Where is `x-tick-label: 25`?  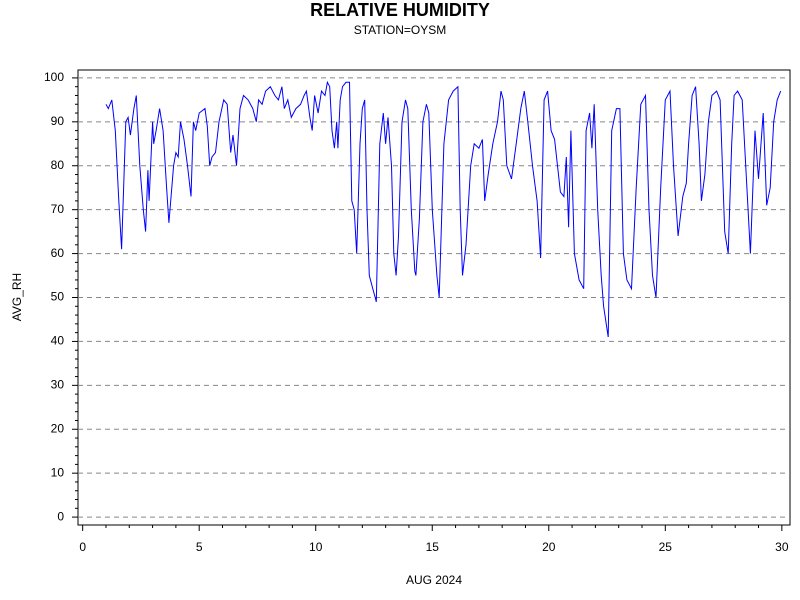 x-tick-label: 25 is located at coordinates (666, 547).